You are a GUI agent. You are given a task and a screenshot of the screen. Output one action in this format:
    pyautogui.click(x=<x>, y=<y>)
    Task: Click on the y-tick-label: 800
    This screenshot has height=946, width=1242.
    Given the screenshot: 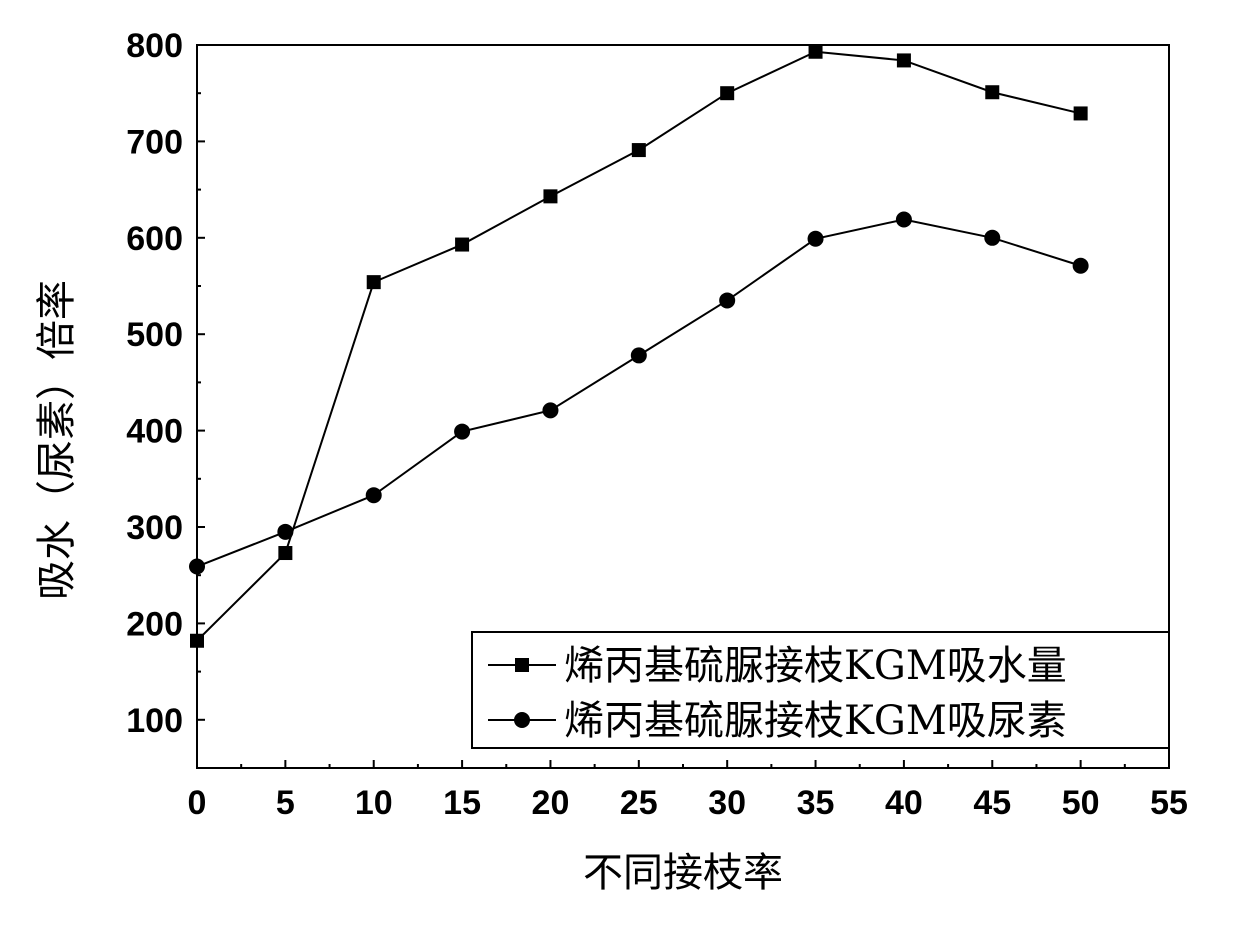 What is the action you would take?
    pyautogui.click(x=154, y=46)
    